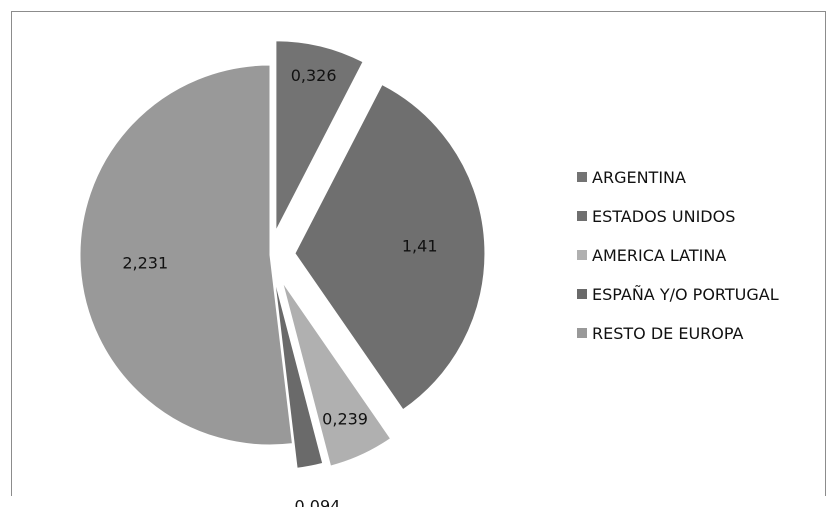 Image resolution: width=837 pixels, height=507 pixels. Describe the element at coordinates (685, 294) in the screenshot. I see `legend-label-espana-y-o-portugal: ESPAÑA Y/O PORTUGAL` at that location.